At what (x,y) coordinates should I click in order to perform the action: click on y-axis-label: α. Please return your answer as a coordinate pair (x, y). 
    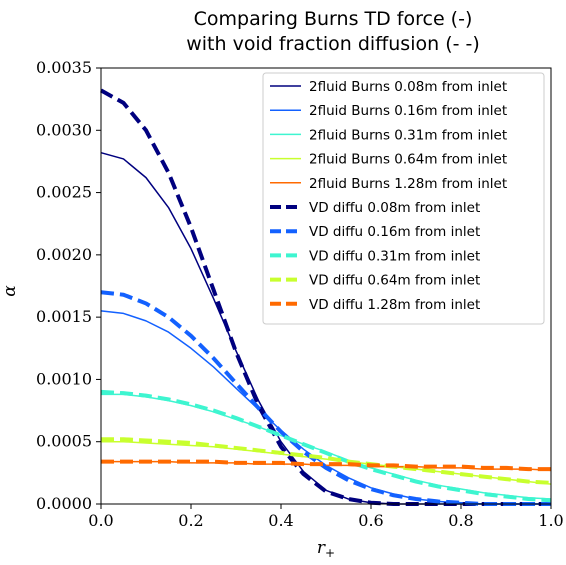
    Looking at the image, I should click on (10, 291).